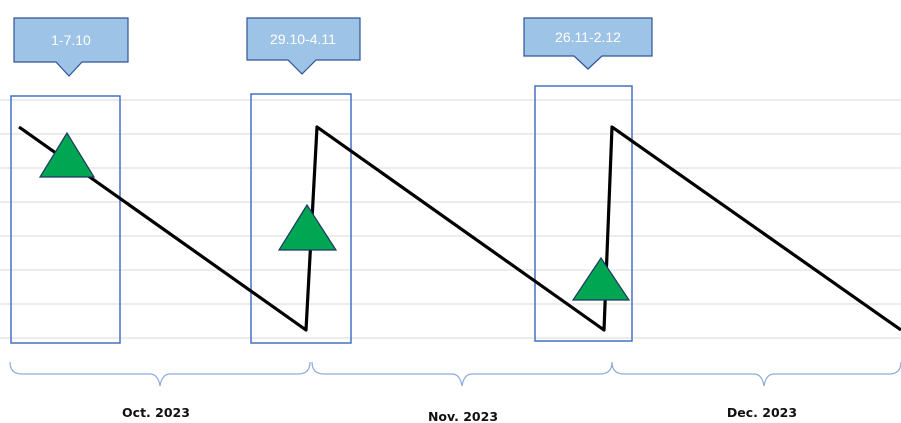 Image resolution: width=901 pixels, height=423 pixels. Describe the element at coordinates (156, 412) in the screenshot. I see `month-label-oct: Oct. 2023` at that location.